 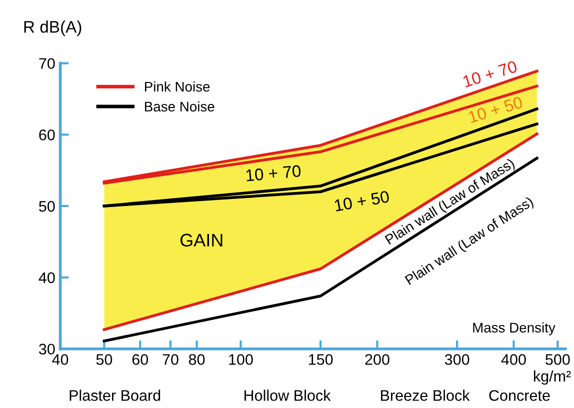 I want to click on y-tick-label: 30, so click(x=47, y=349).